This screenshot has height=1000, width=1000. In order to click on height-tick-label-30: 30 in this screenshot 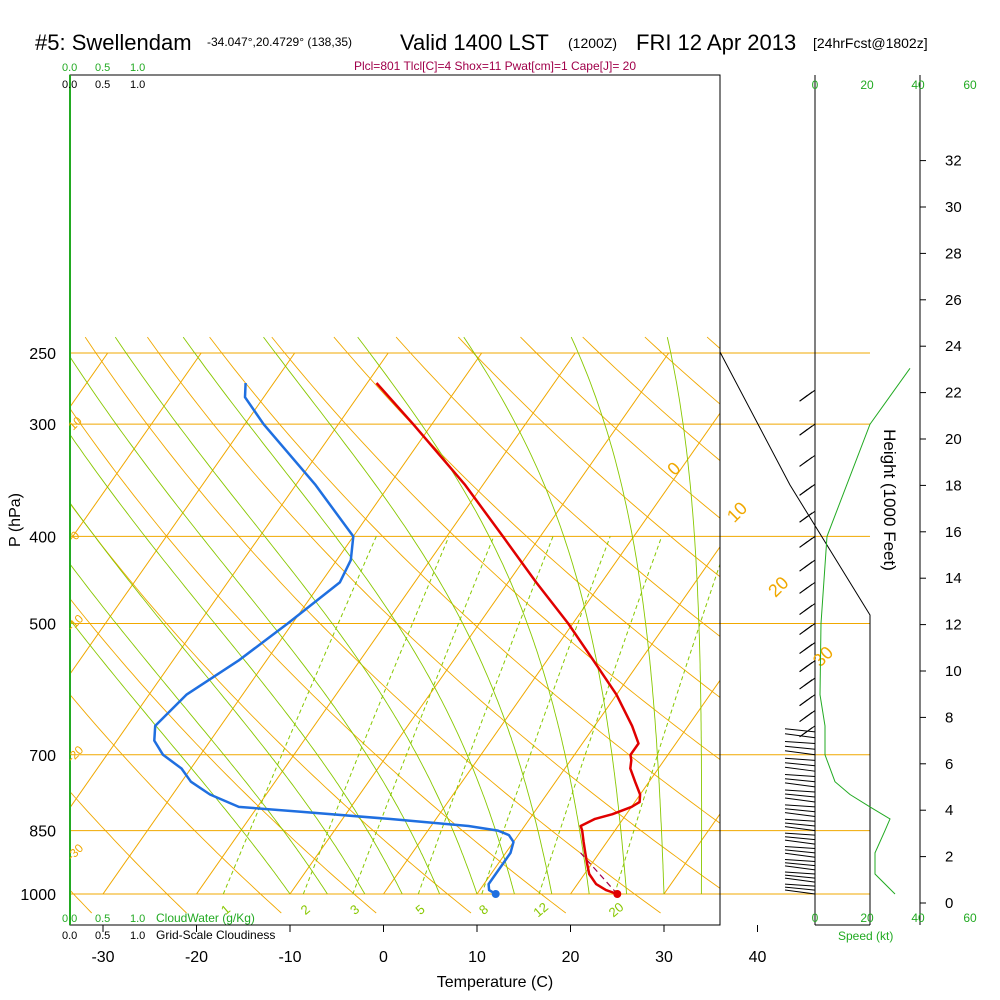, I will do `click(953, 207)`.